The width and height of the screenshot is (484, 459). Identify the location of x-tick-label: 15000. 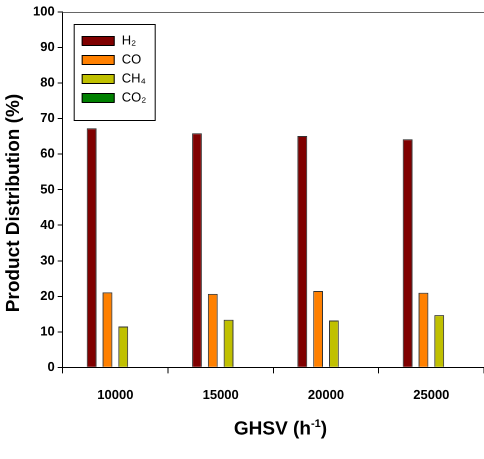
(220, 394).